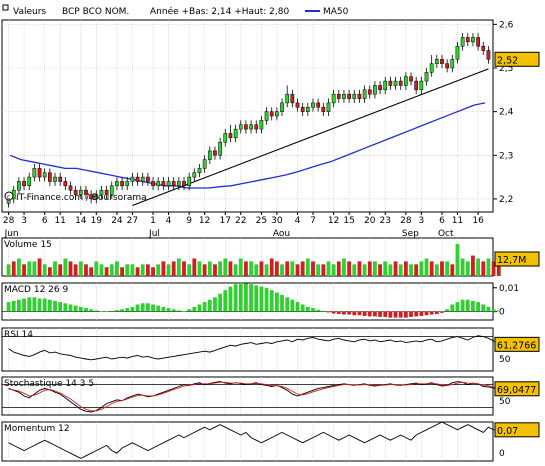 The width and height of the screenshot is (545, 466). I want to click on momentum-panel: Momentum 12 0 0,07, so click(270, 441).